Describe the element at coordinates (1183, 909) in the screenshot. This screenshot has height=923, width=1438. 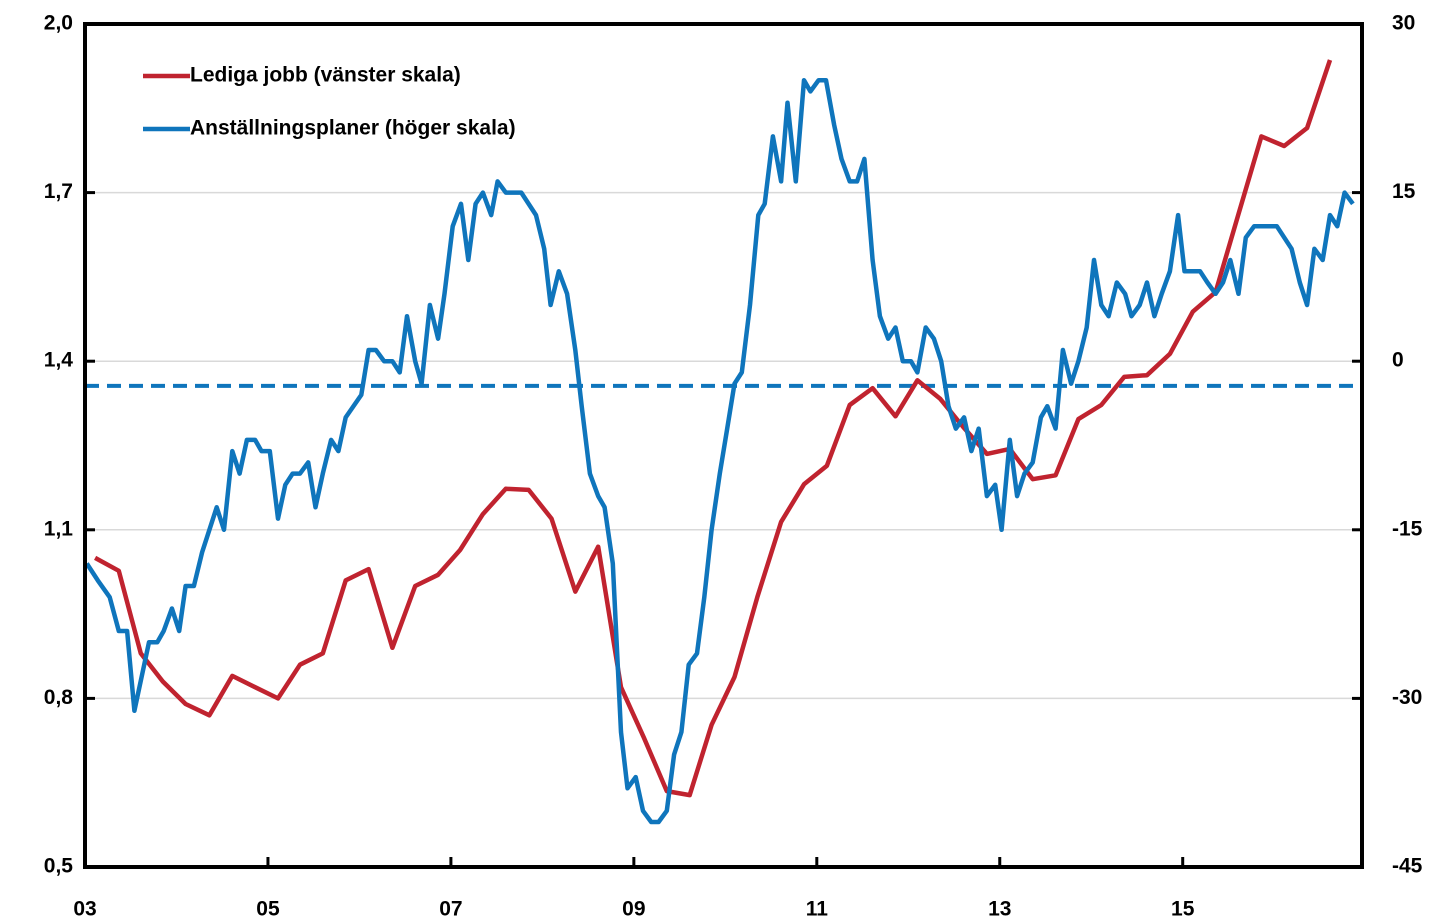
I see `x-tick-label: 15` at that location.